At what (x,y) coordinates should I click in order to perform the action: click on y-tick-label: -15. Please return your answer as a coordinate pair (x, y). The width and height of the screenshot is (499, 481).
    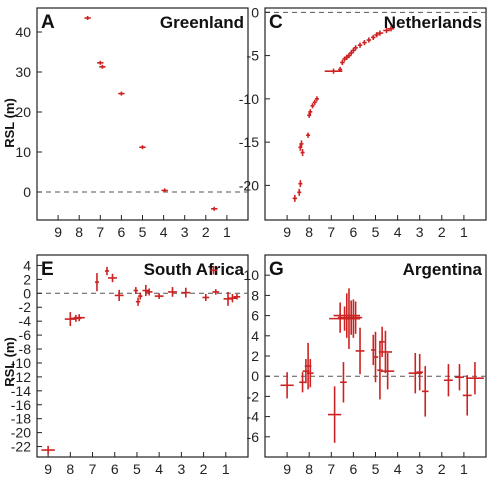
    Looking at the image, I should click on (249, 142).